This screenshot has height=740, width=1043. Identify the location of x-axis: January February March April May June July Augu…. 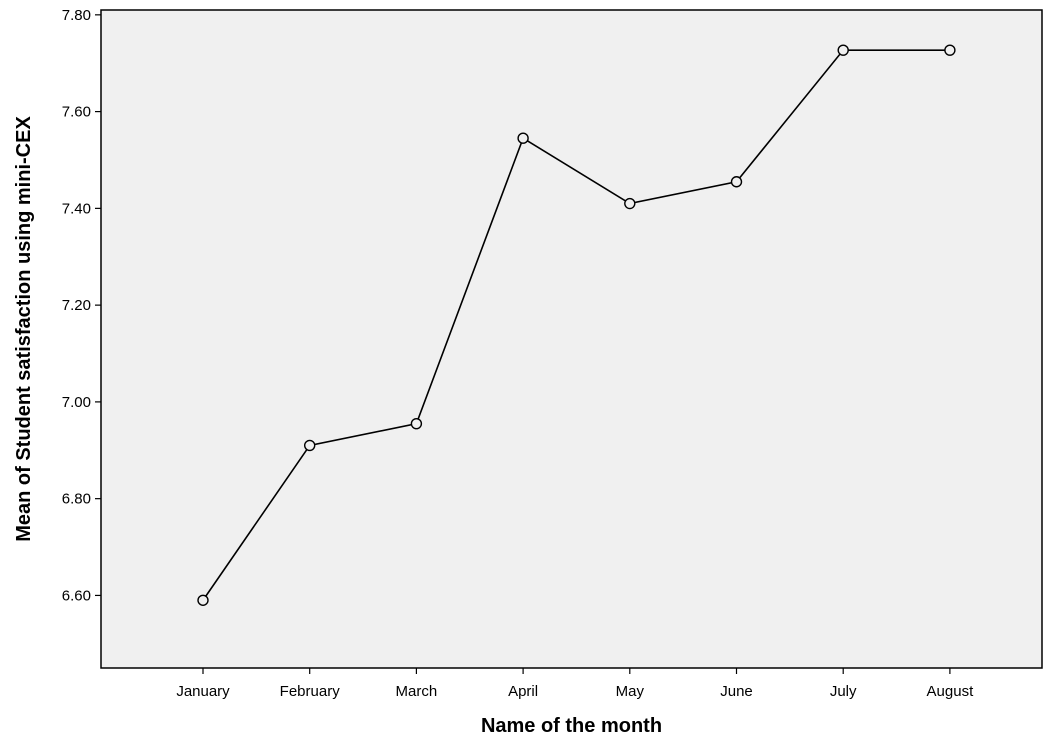
(575, 684).